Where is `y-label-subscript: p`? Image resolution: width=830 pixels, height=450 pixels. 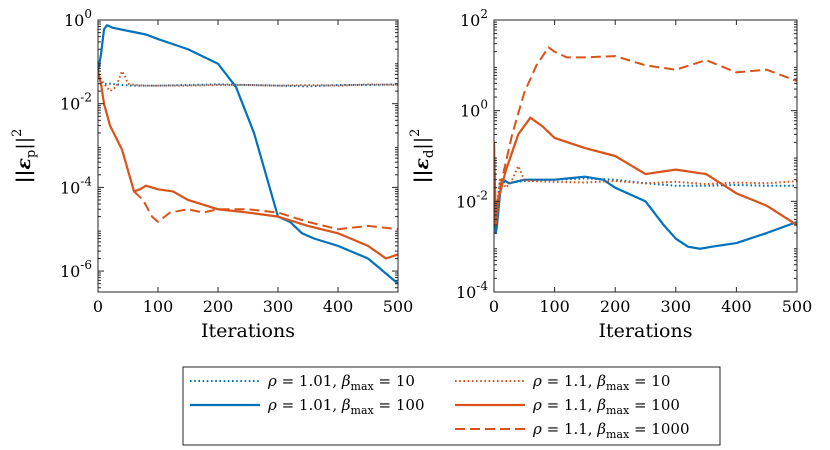 y-label-subscript: p is located at coordinates (31, 154).